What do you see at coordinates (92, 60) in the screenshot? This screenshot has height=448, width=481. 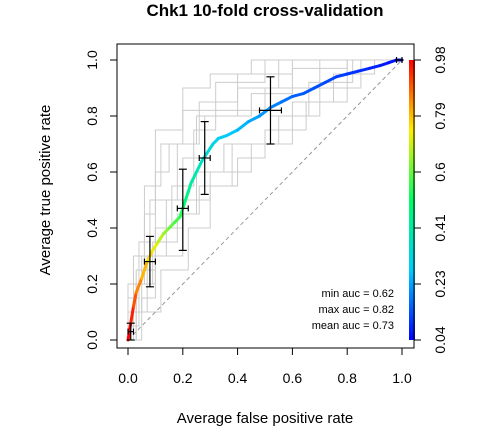 I see `y-tick-label: 1.0` at bounding box center [92, 60].